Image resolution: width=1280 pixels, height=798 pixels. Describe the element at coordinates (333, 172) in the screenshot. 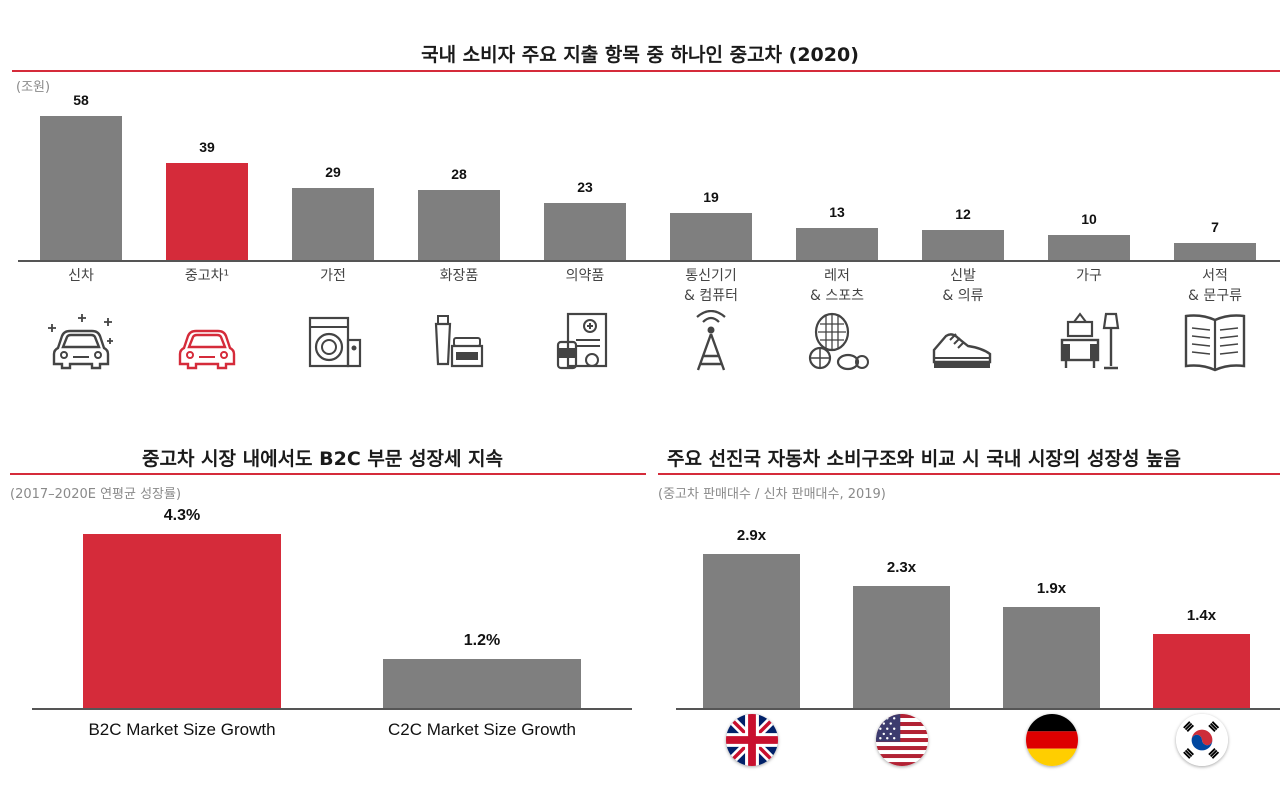

I see `top-bar-value-label: 29` at that location.